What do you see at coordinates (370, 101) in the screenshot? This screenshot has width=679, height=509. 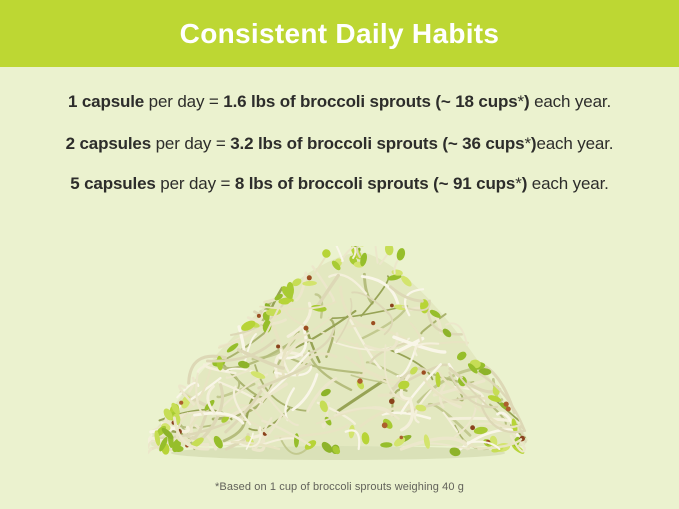 I see `stat-segment: 1.6 lbs of broccoli sprouts (~ 18 cups` at bounding box center [370, 101].